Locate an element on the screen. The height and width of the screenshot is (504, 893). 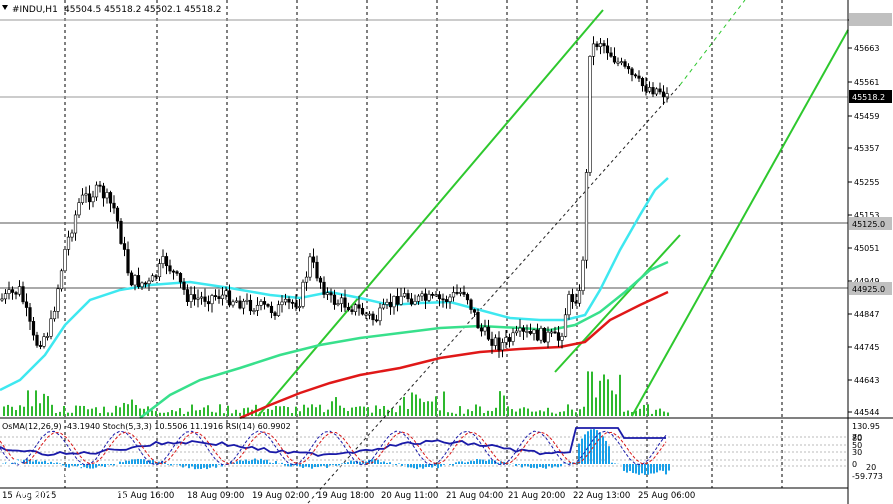
indicator-level-80: 80 is located at coordinates (857, 438).